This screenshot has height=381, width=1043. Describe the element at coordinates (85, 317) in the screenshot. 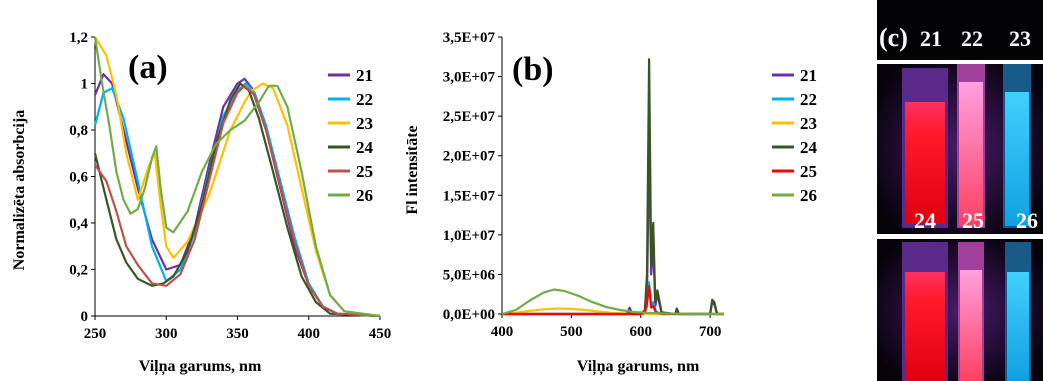

I see `y-tick-label: 0` at that location.